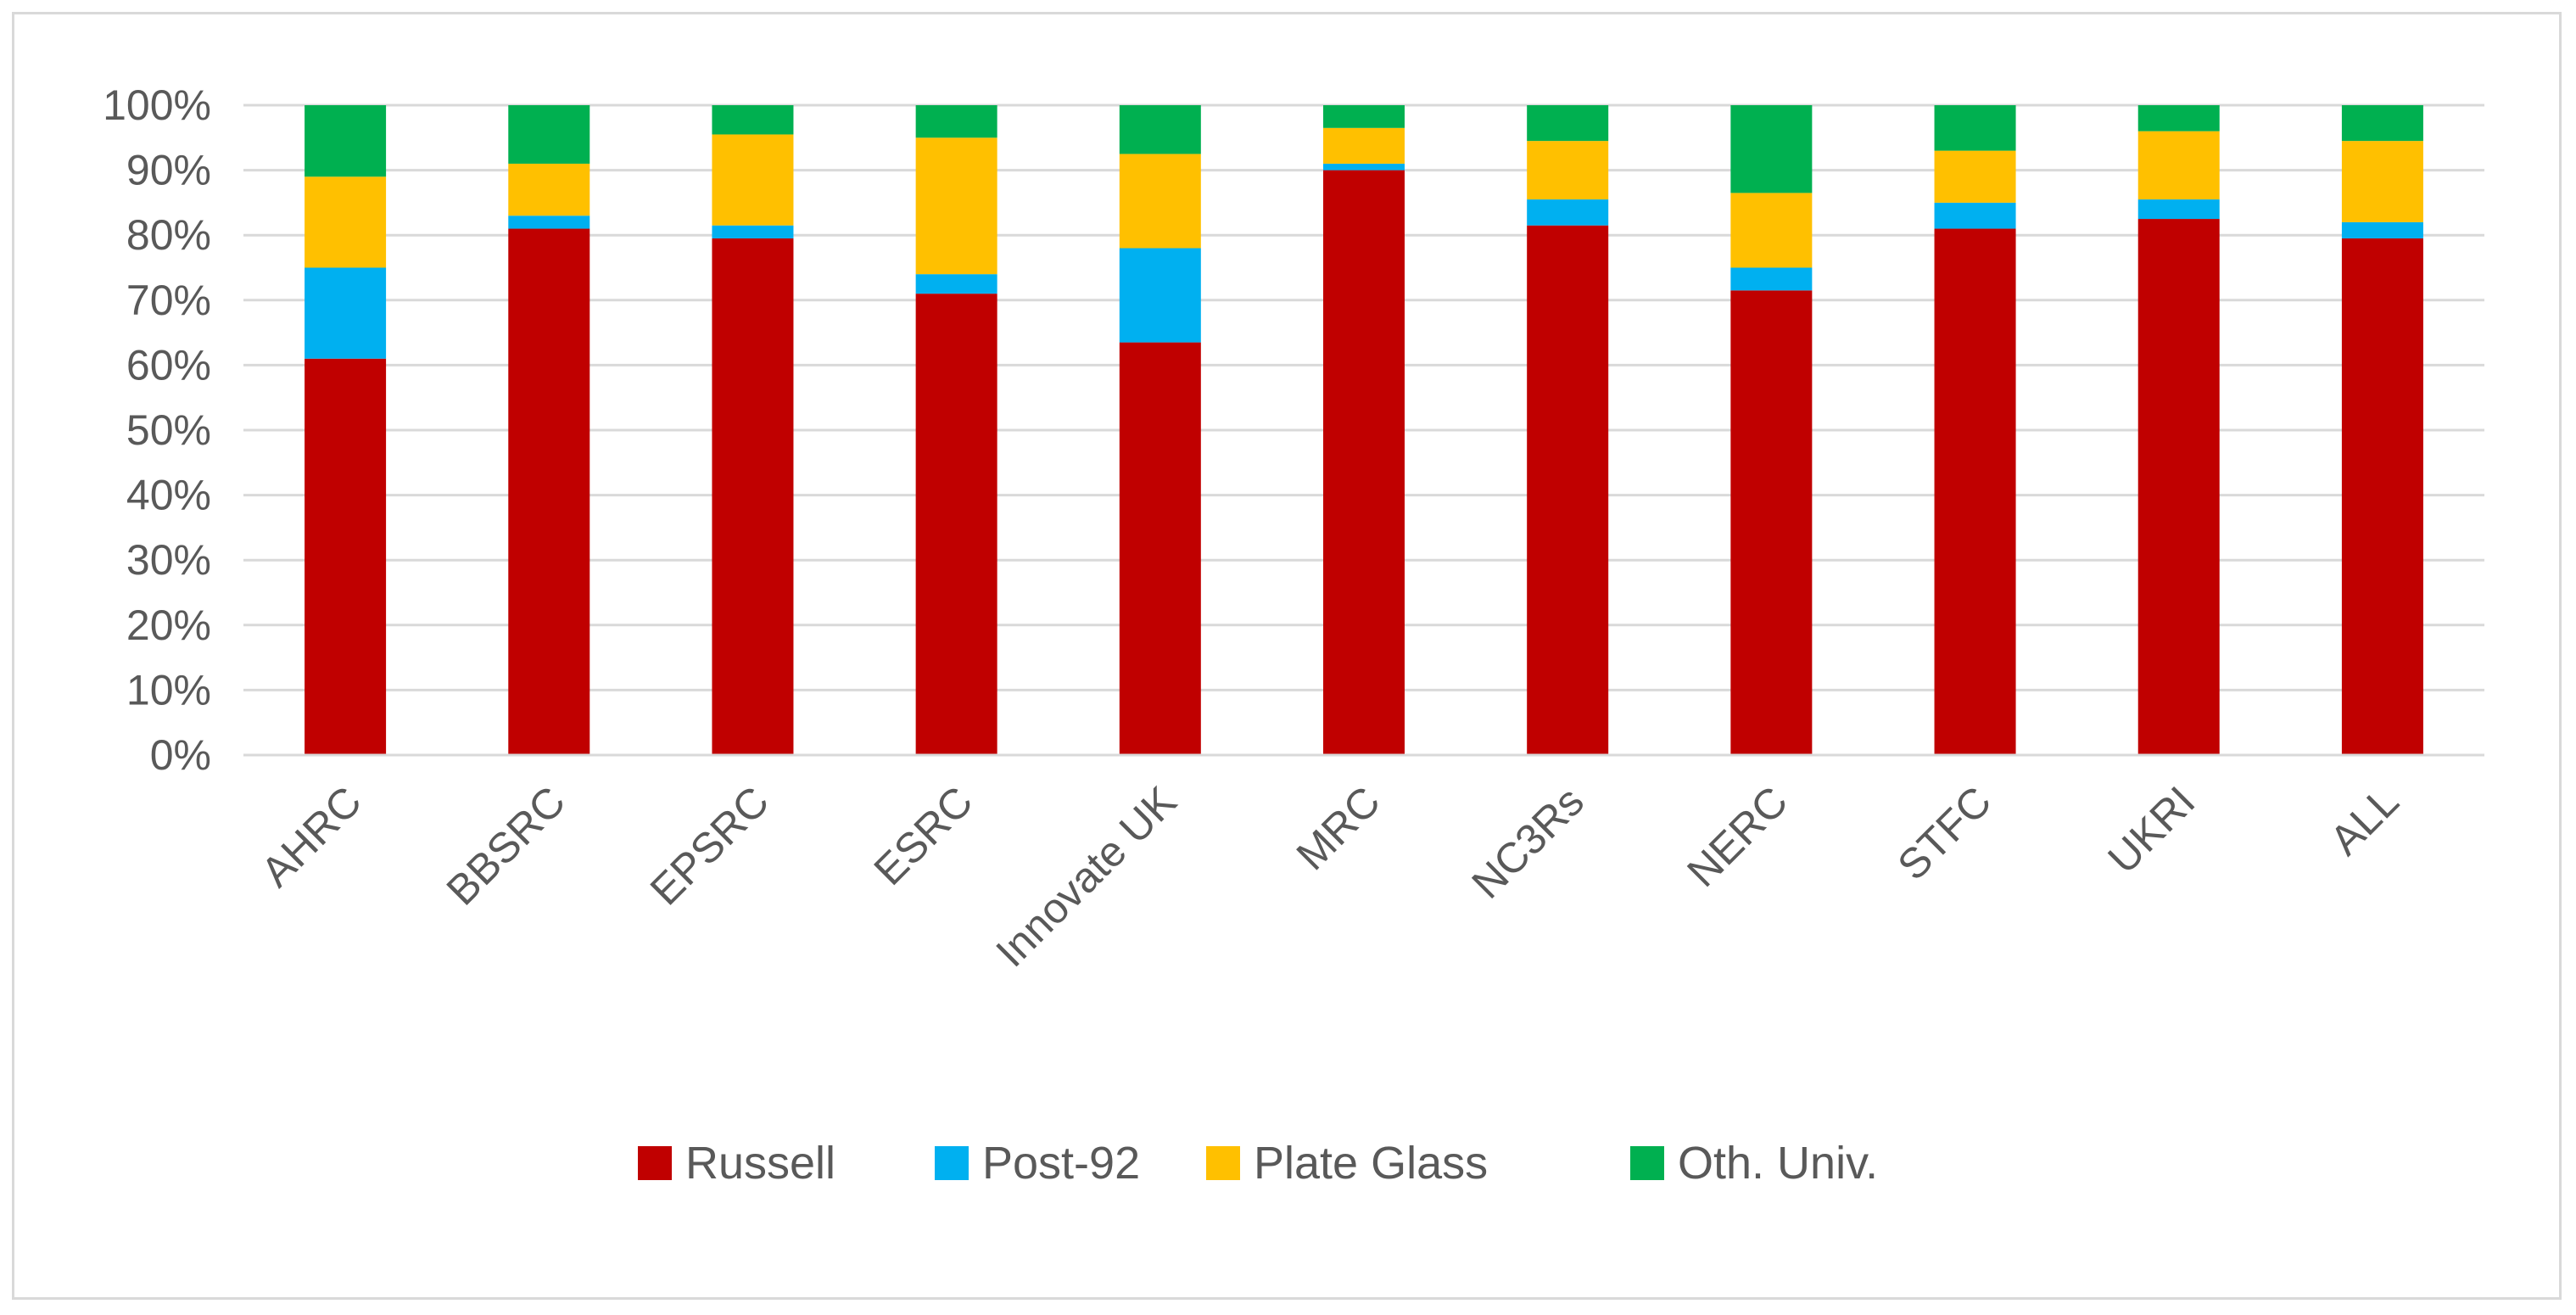 The height and width of the screenshot is (1315, 2576). What do you see at coordinates (1944, 833) in the screenshot?
I see `x-tick-label: STFC` at bounding box center [1944, 833].